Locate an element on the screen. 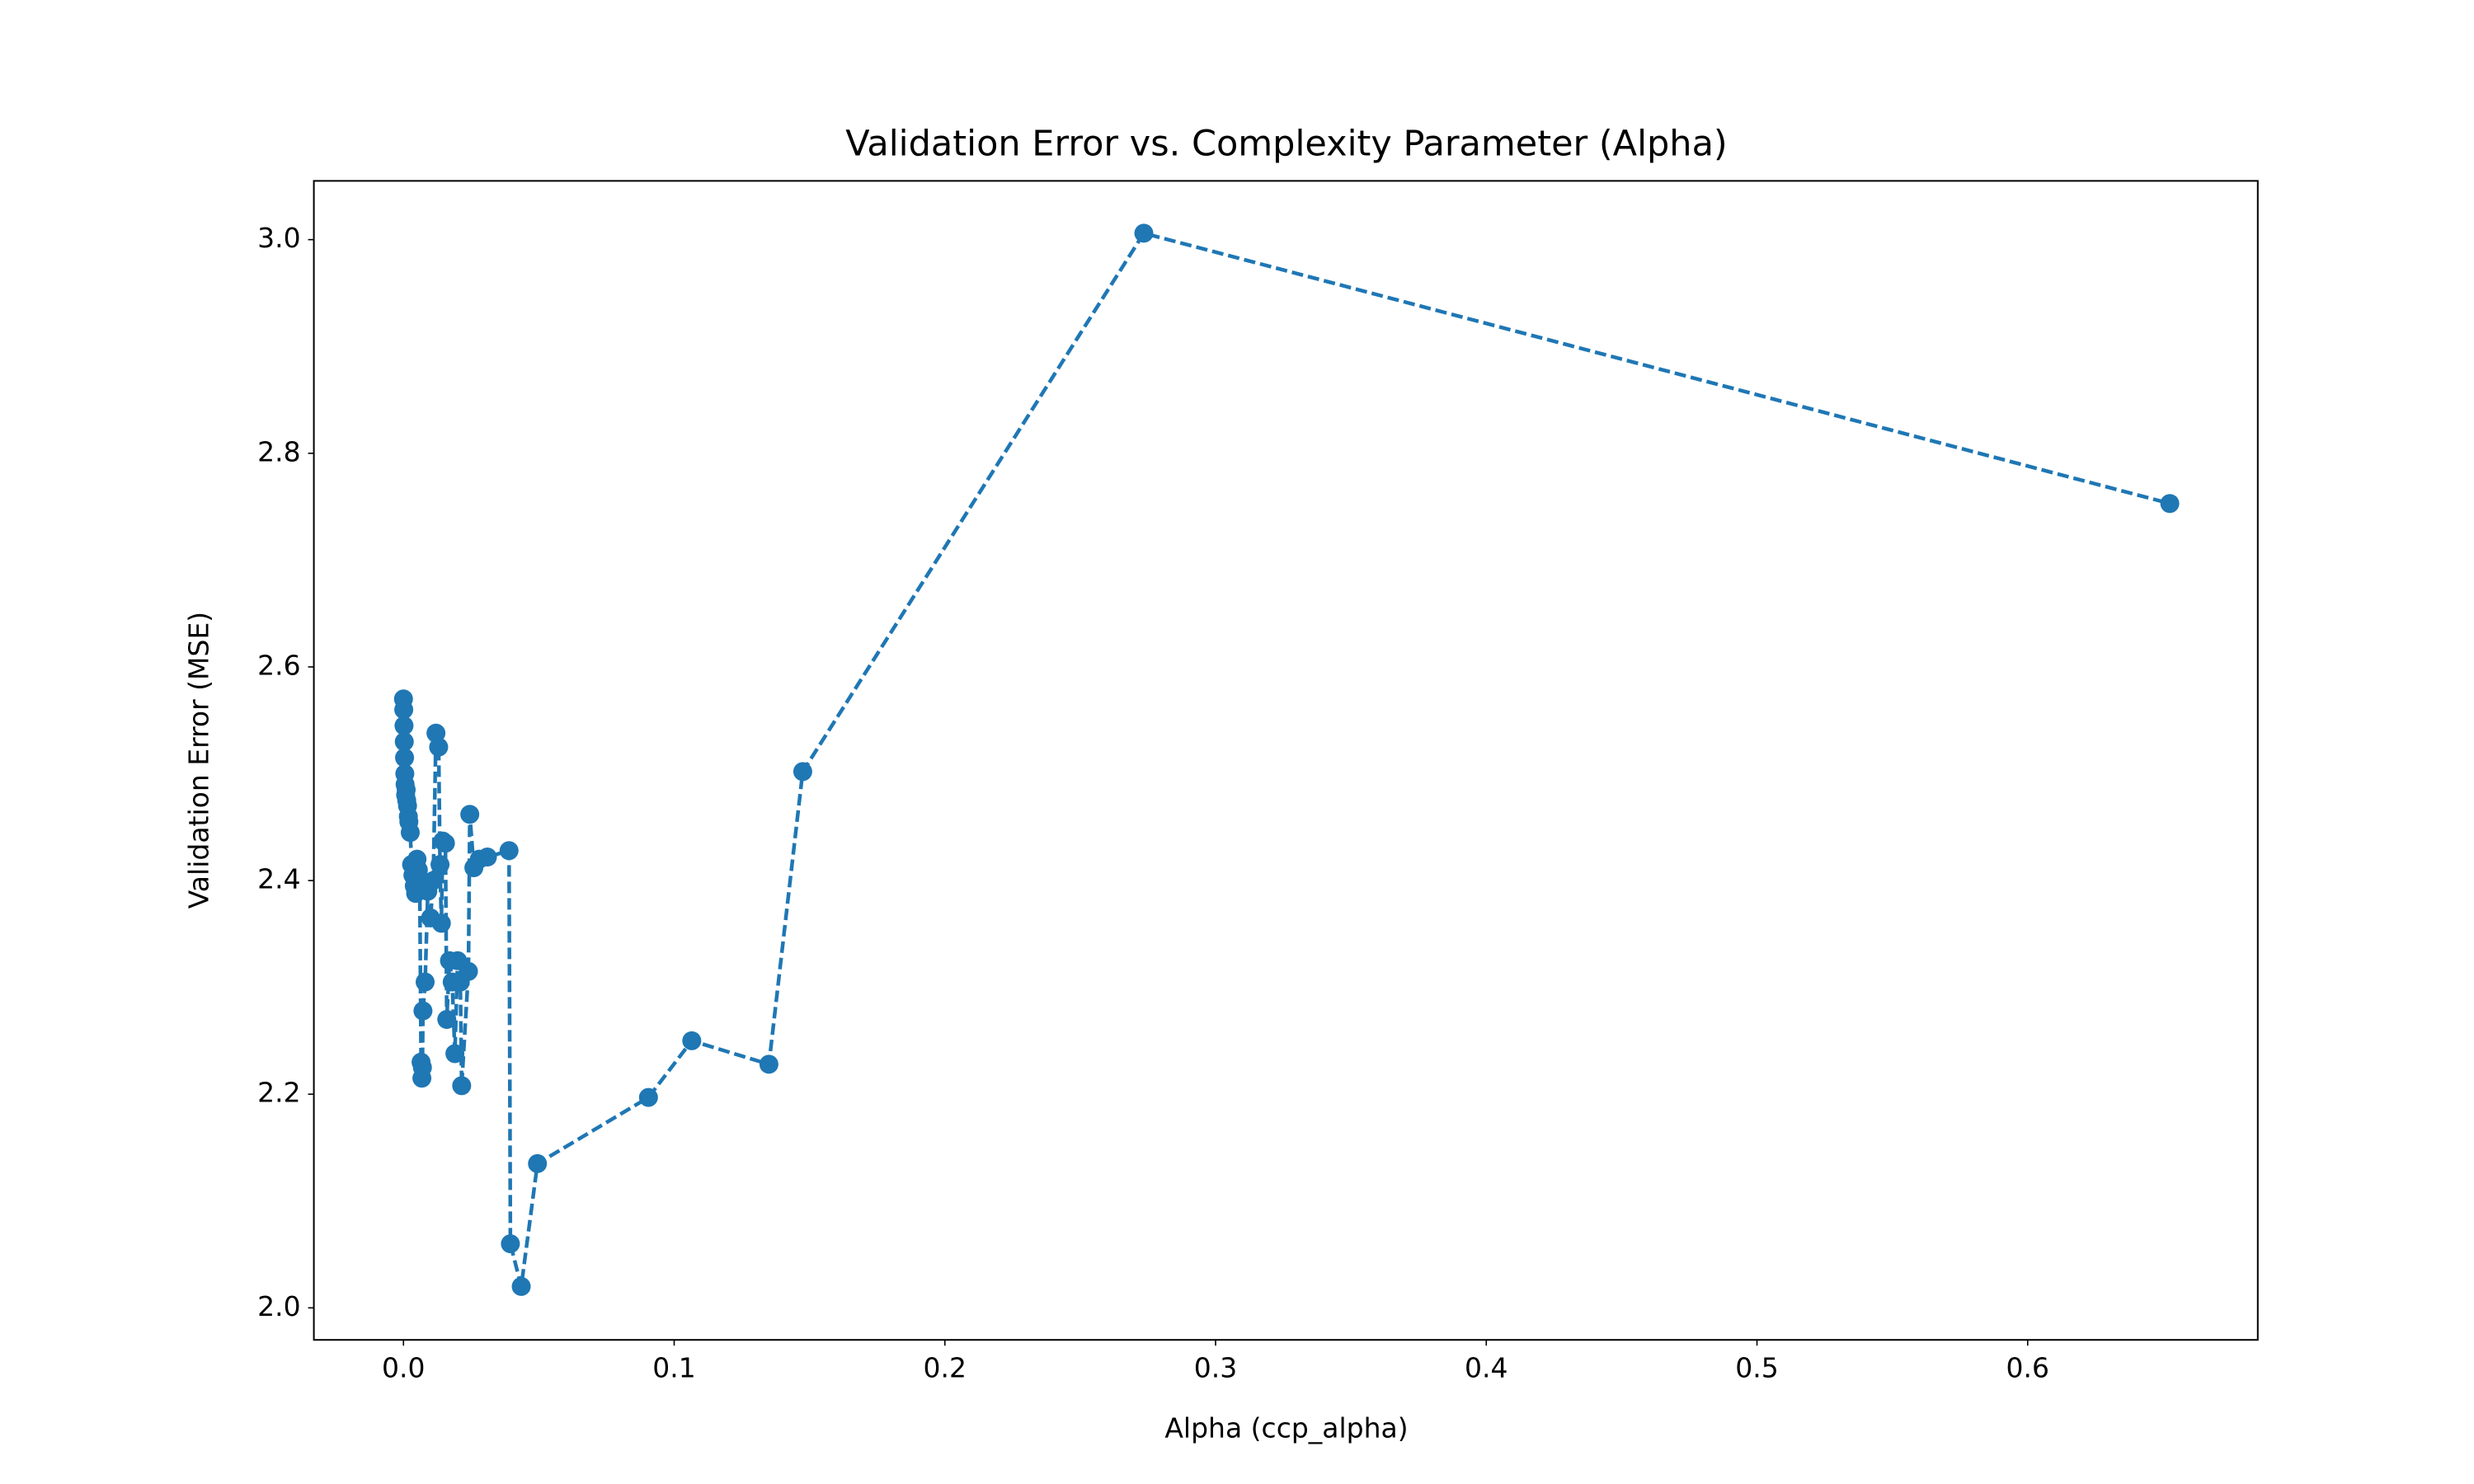 Image resolution: width=2474 pixels, height=1484 pixels. y-tick-label: 3.0 is located at coordinates (278, 238).